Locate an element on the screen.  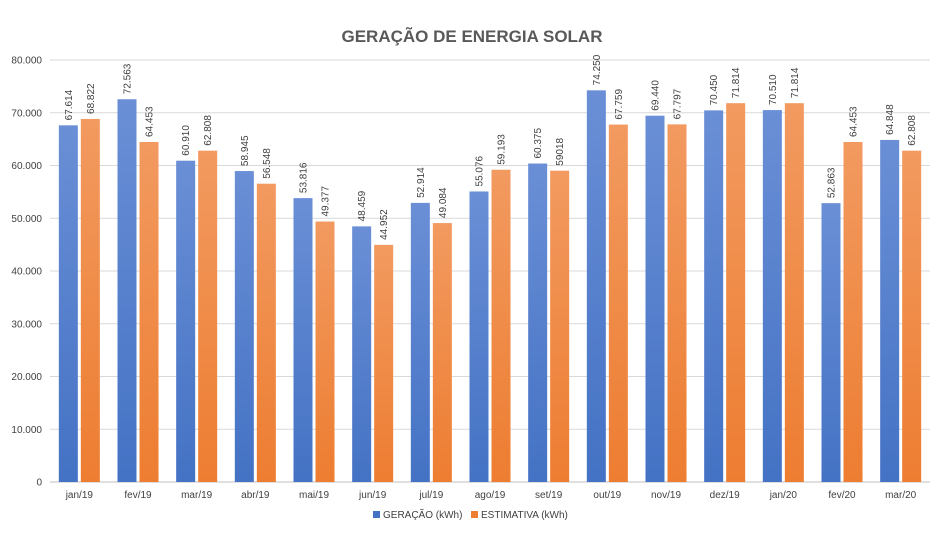
data-label: 67.614 is located at coordinates (69, 104).